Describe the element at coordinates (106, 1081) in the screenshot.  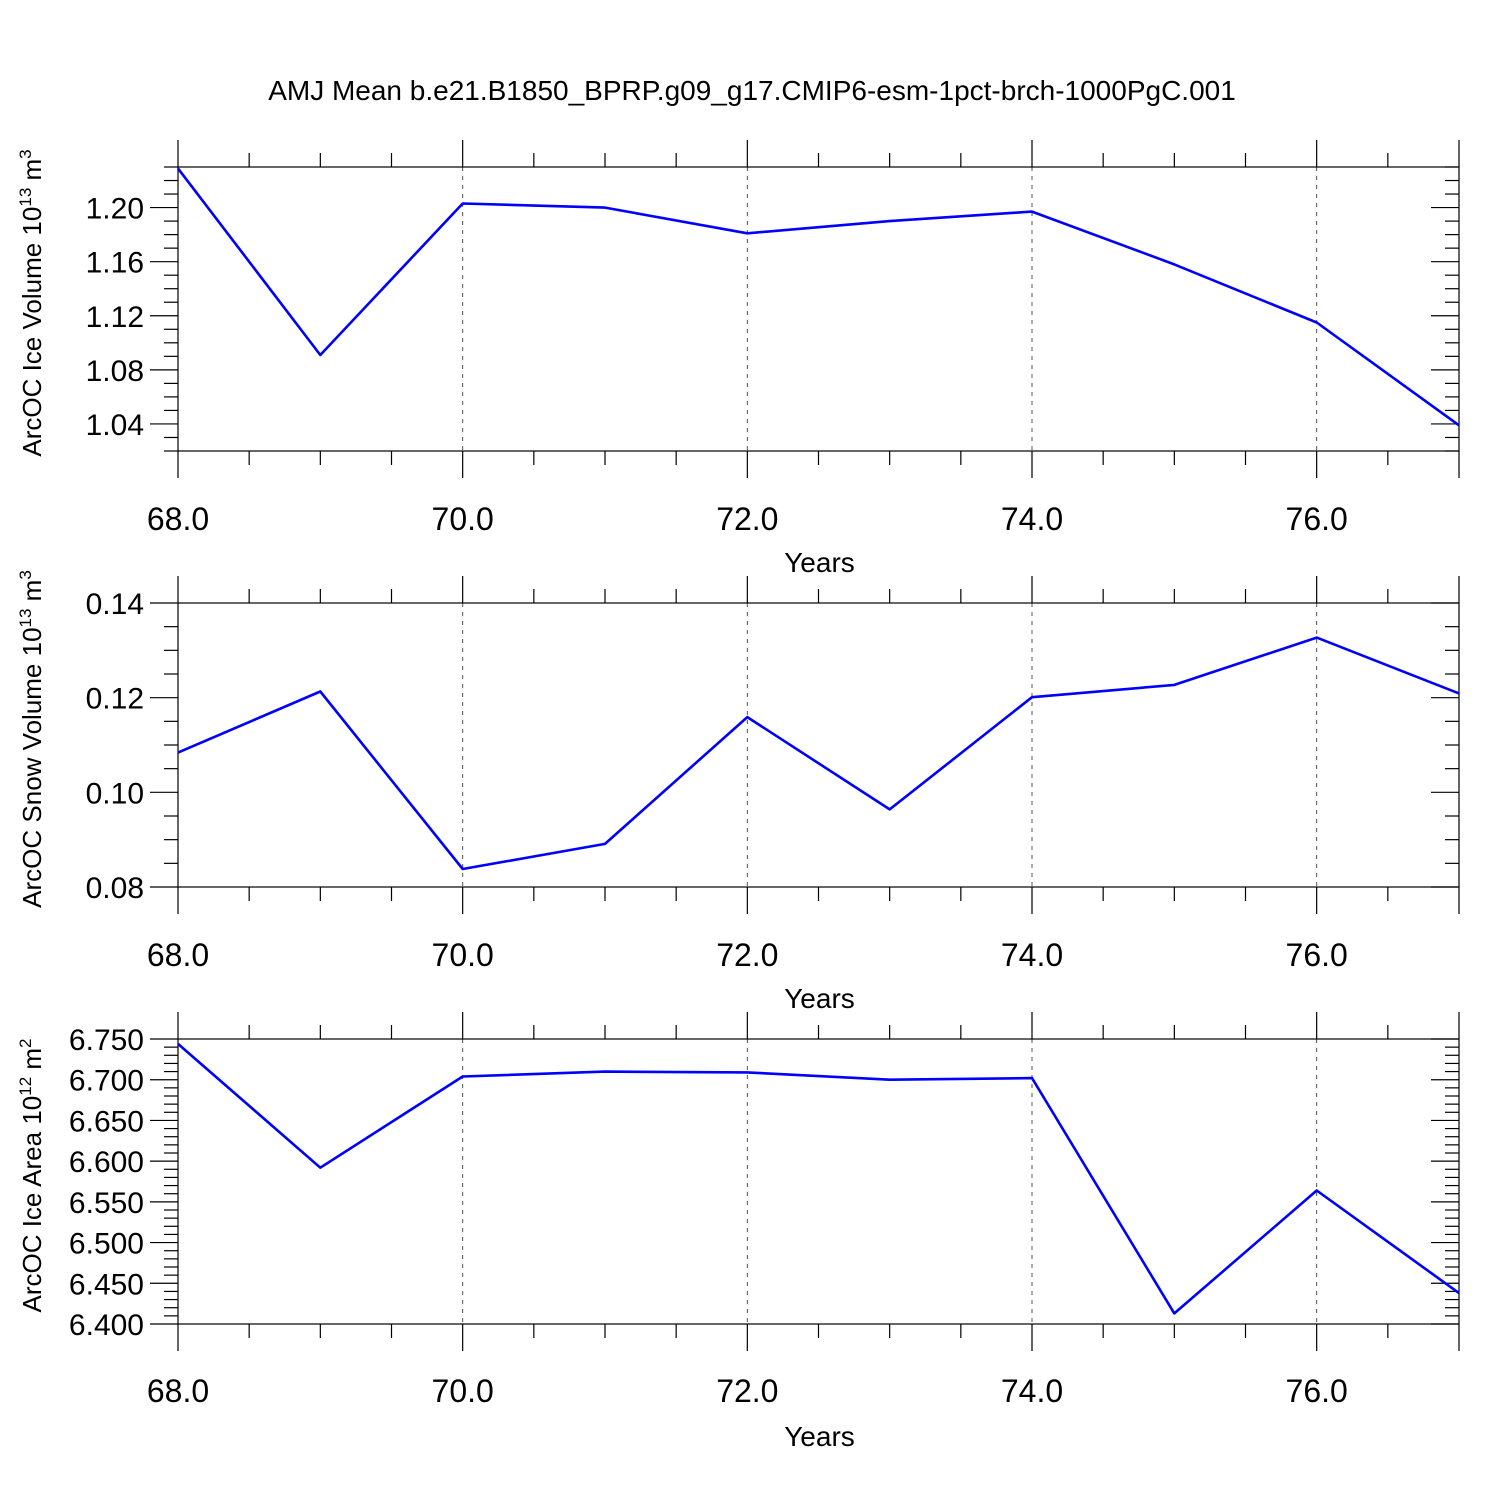
I see `y-tick-label: 6.700` at that location.